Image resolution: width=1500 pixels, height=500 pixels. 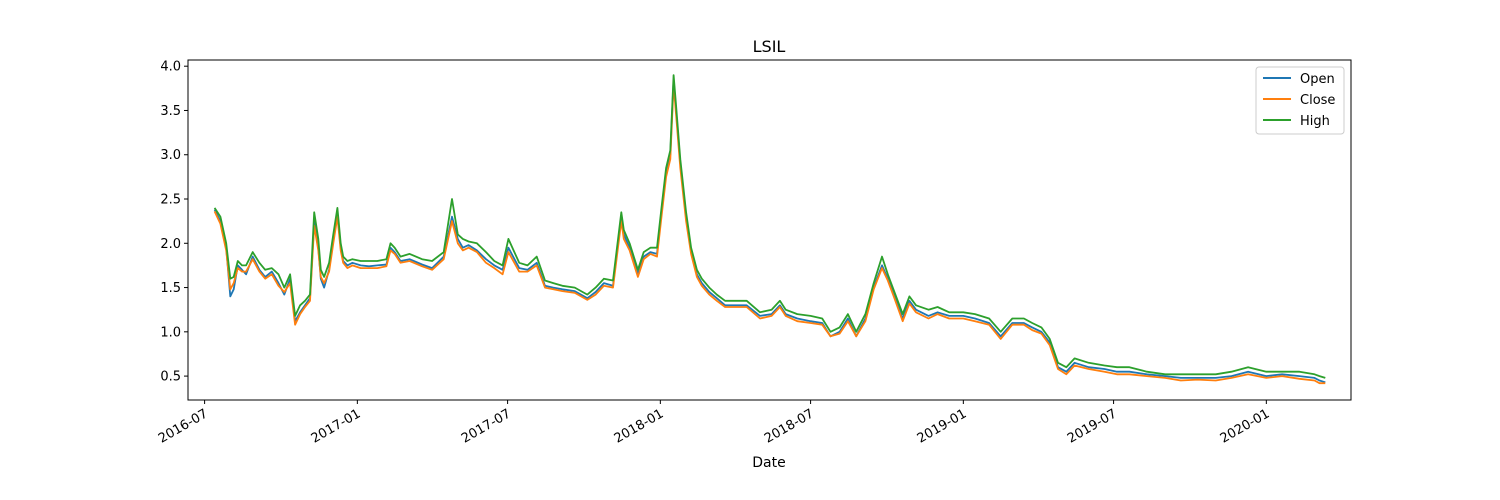 What do you see at coordinates (768, 463) in the screenshot?
I see `x-axis-title: Date` at bounding box center [768, 463].